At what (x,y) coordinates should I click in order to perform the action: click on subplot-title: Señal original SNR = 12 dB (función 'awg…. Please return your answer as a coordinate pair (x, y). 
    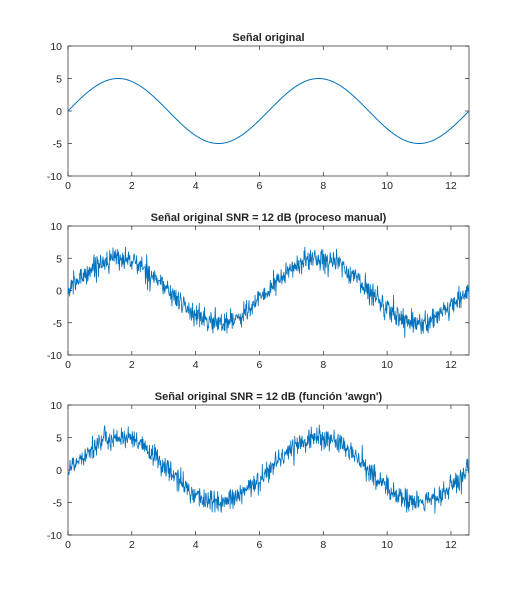
    Looking at the image, I should click on (269, 397).